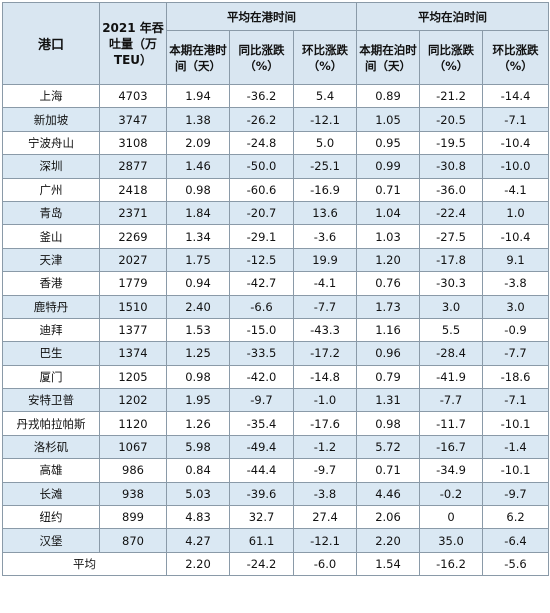 This screenshot has height=613, width=550. I want to click on avg-in-port-mom: -6.0, so click(325, 563).